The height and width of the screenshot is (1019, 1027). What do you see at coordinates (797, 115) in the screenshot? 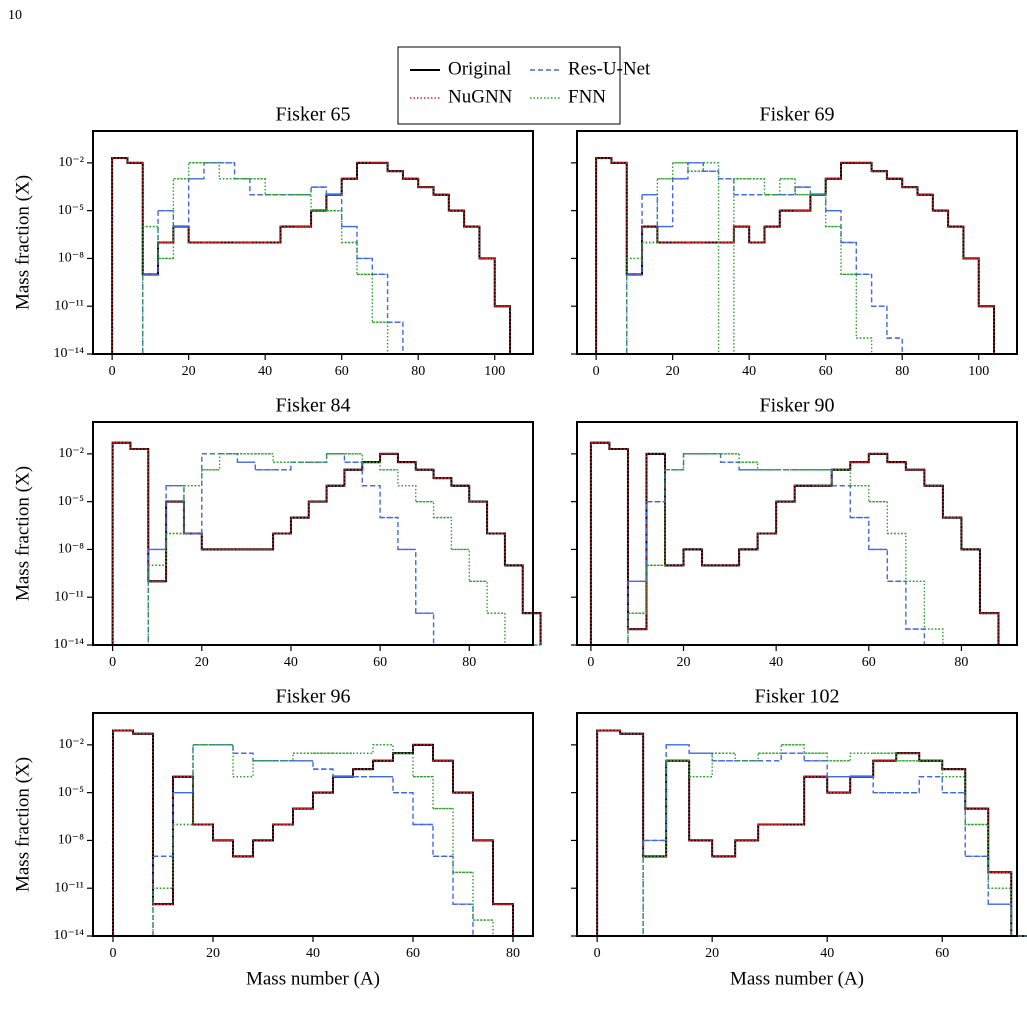
I see `panel-title: Fisker 69` at bounding box center [797, 115].